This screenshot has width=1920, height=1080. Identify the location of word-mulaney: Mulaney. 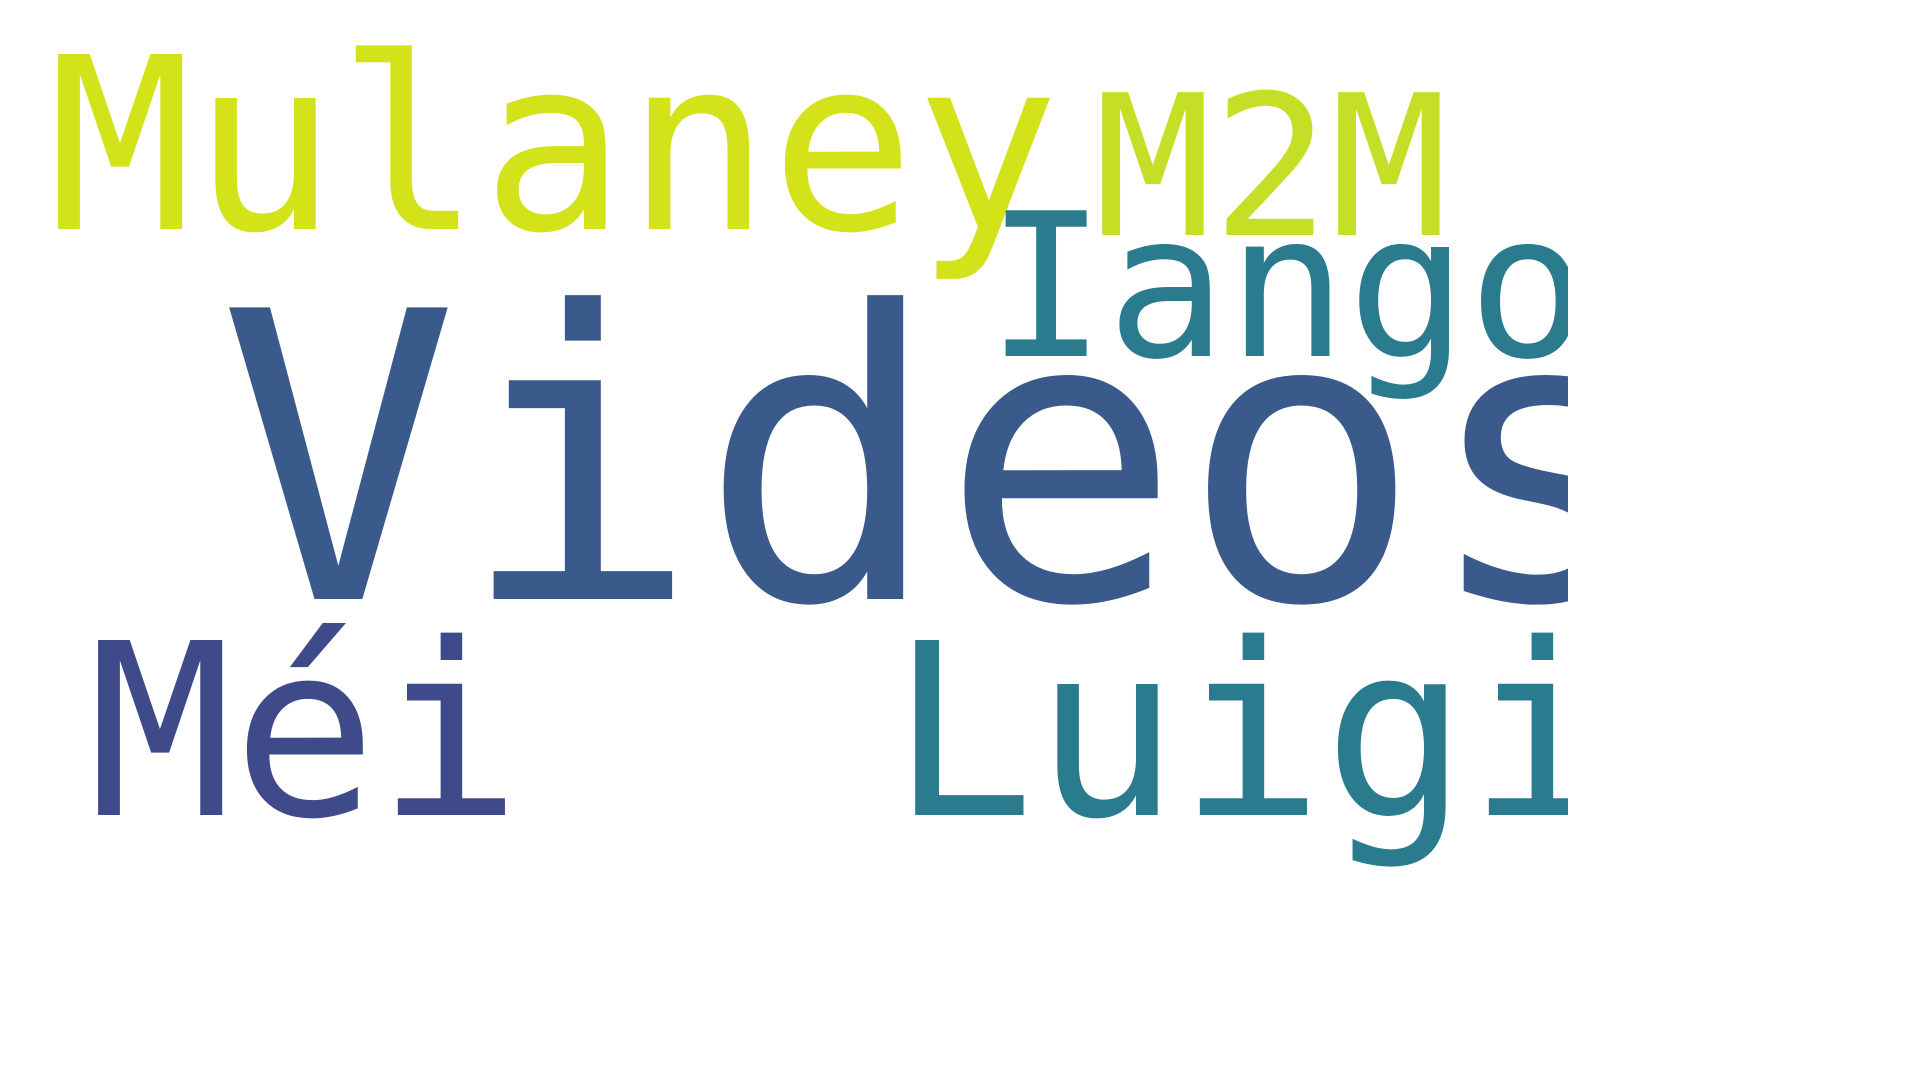
(554, 146).